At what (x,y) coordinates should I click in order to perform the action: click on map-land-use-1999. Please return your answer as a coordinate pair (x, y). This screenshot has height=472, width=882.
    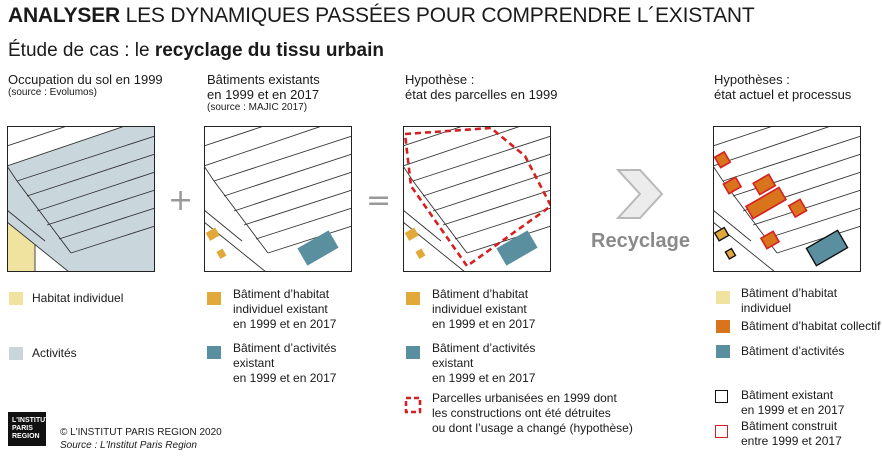
    Looking at the image, I should click on (81, 199).